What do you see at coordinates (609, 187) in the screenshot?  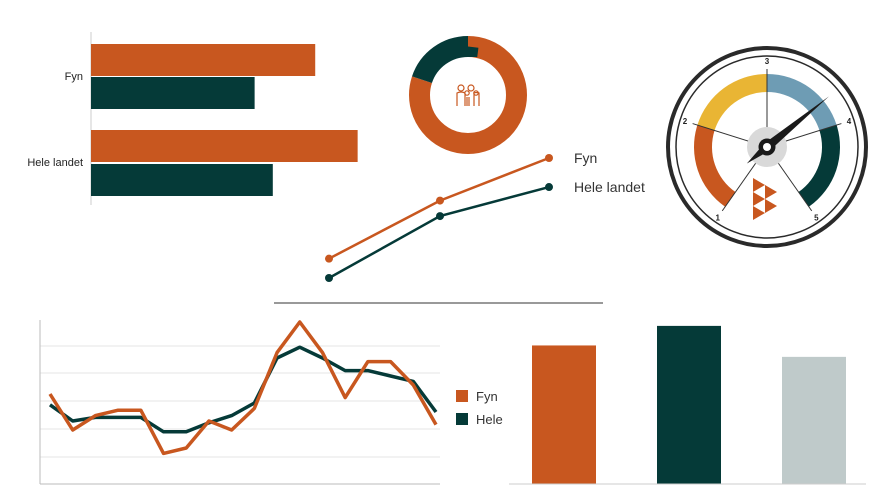 I see `small-line-label: Hele landet` at bounding box center [609, 187].